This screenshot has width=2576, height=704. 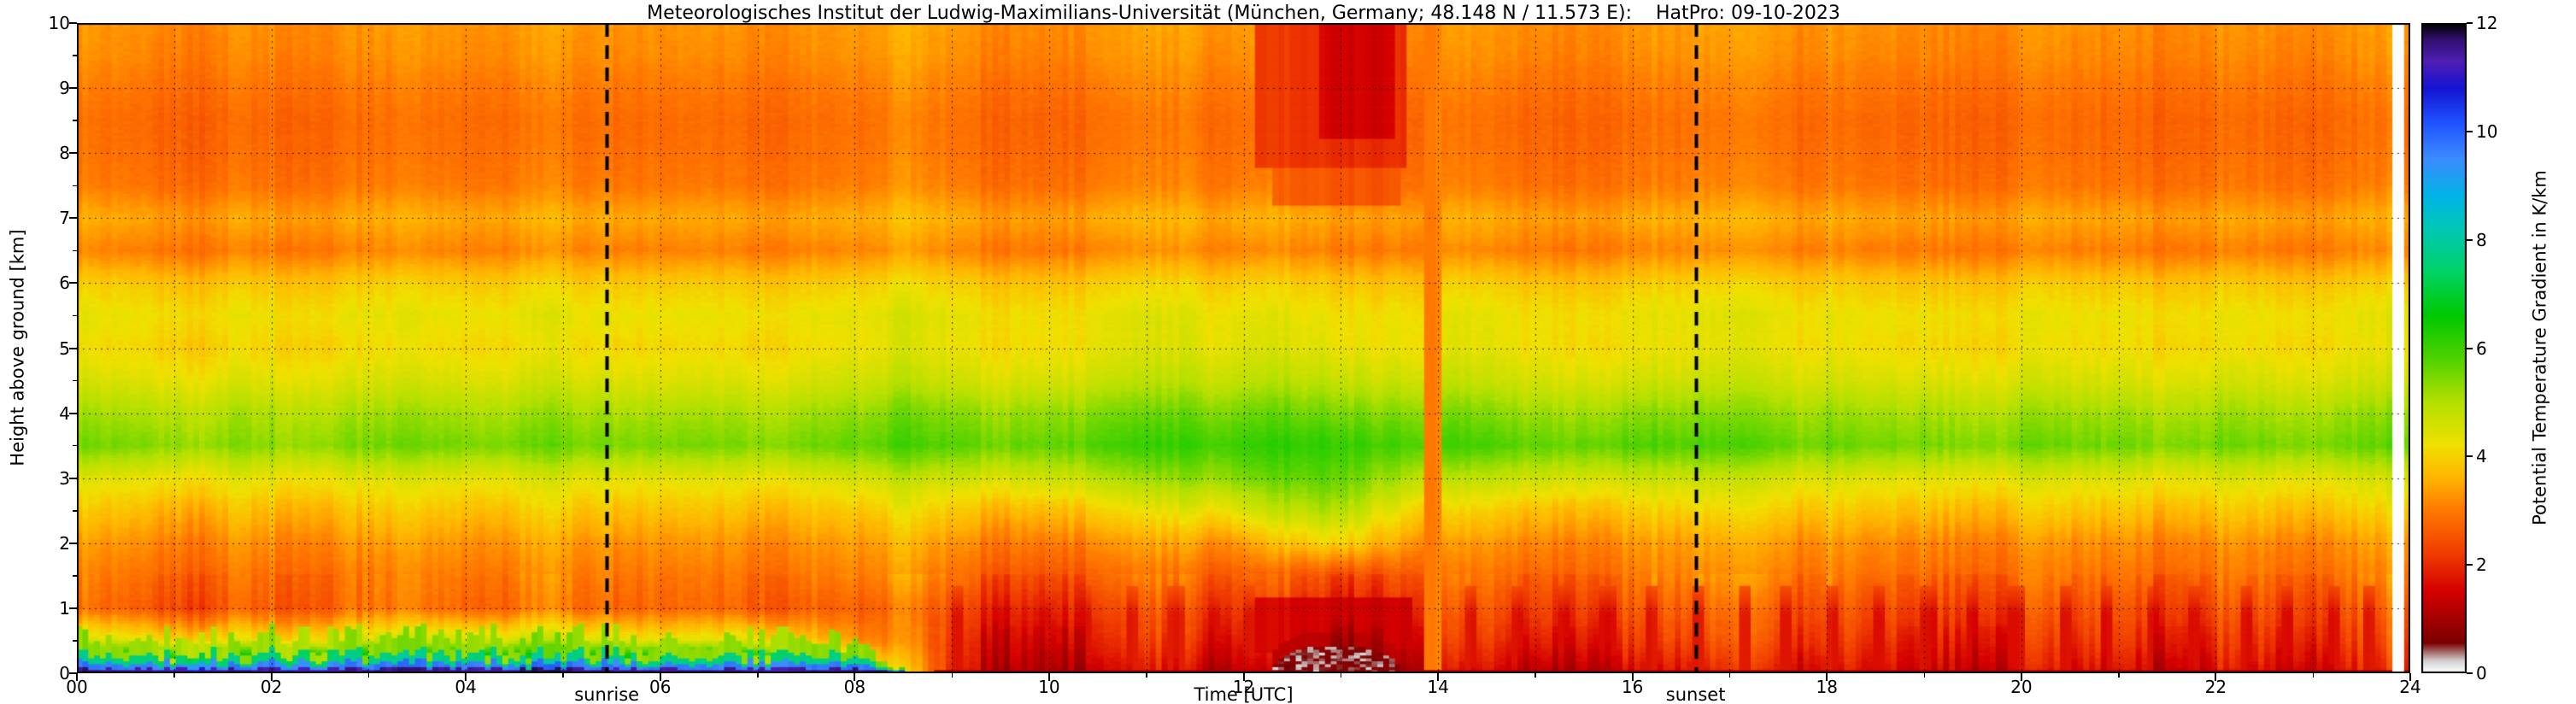 I want to click on x-tick-label: 14, so click(x=1438, y=687).